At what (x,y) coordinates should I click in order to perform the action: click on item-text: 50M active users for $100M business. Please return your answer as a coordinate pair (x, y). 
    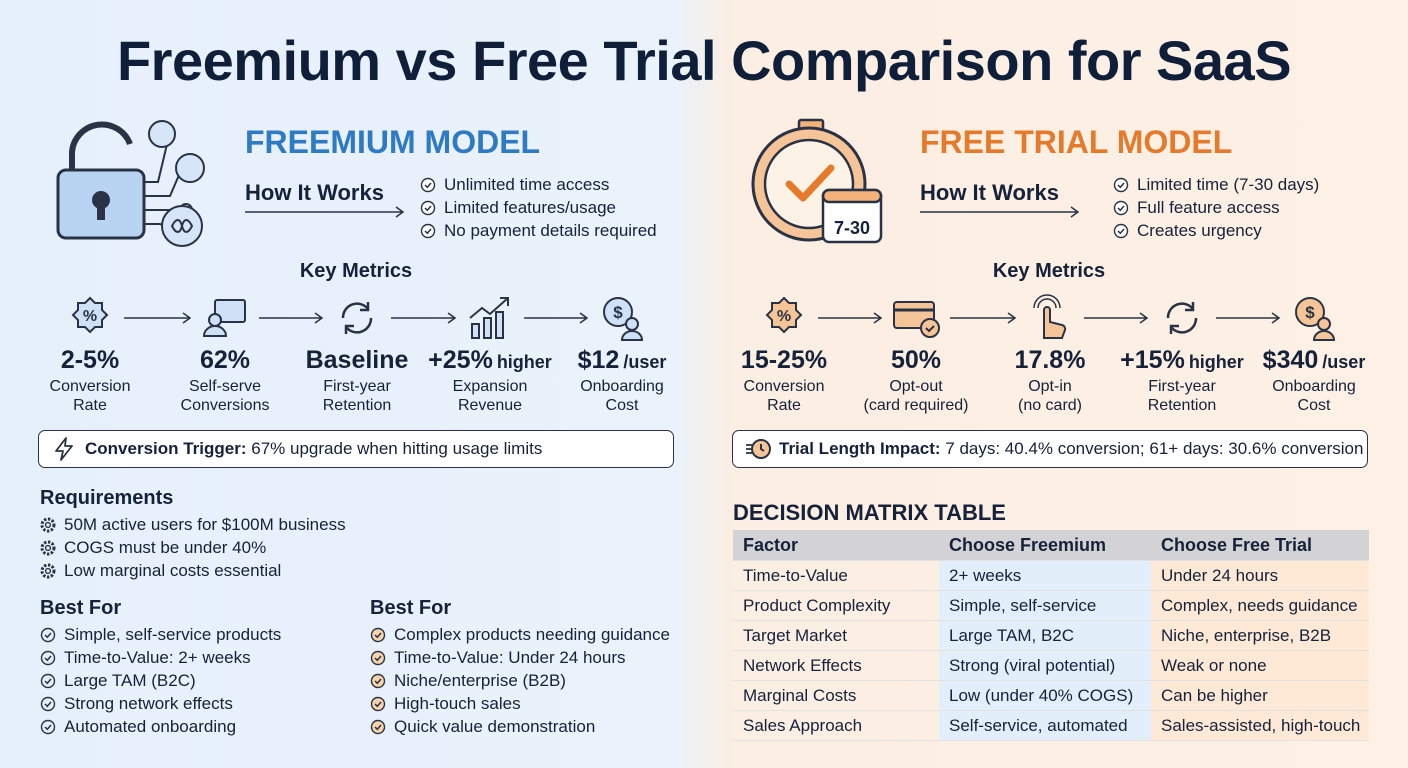
    Looking at the image, I should click on (205, 524).